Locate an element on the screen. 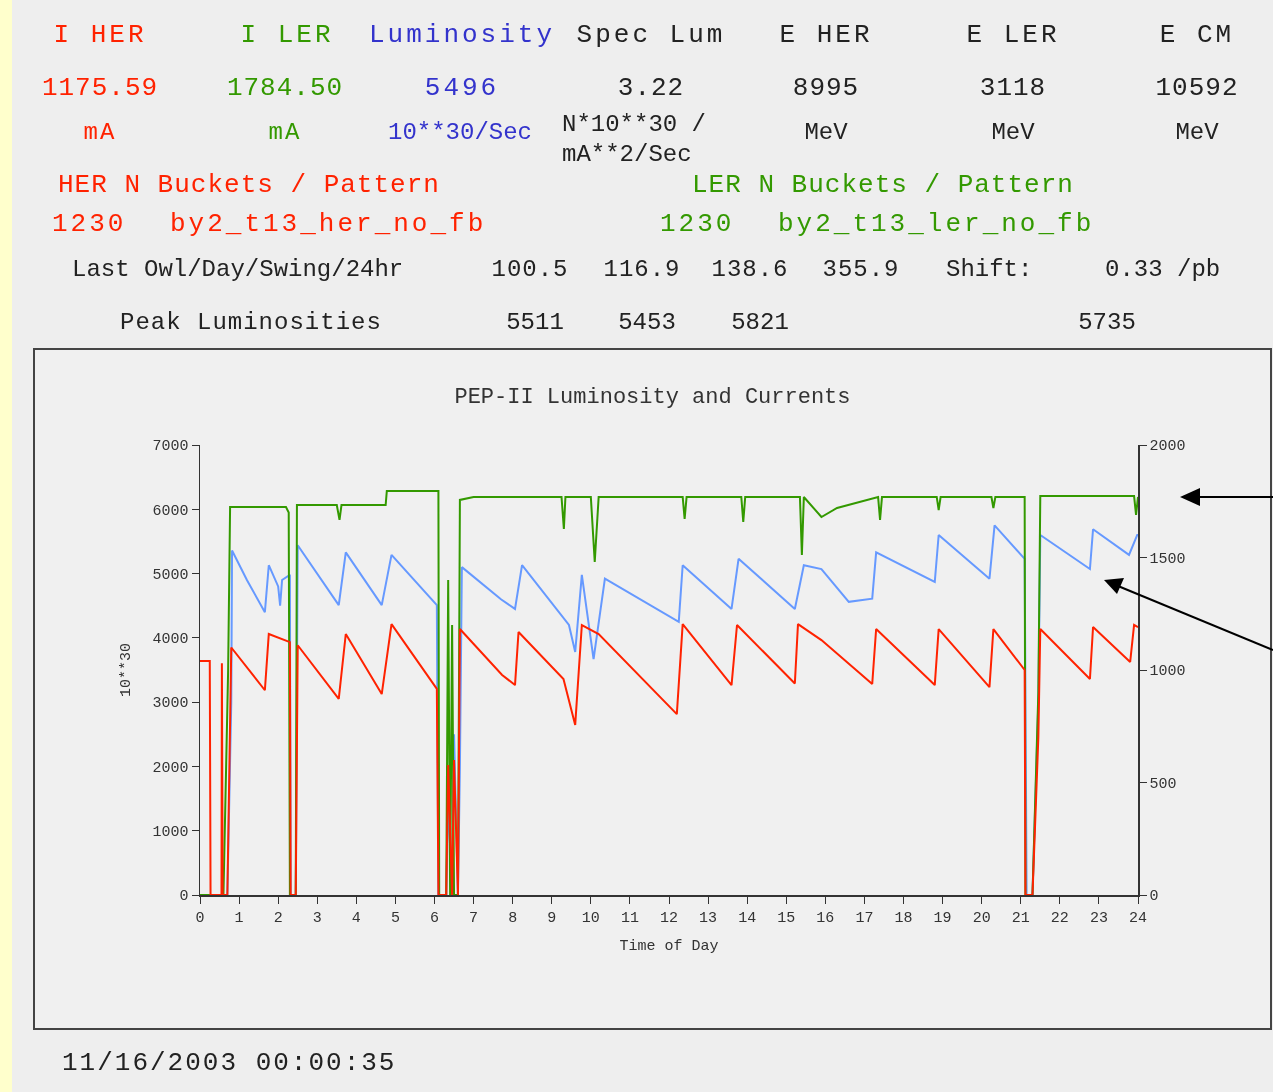 The width and height of the screenshot is (1273, 1092). x-tick-label: 14 is located at coordinates (747, 918).